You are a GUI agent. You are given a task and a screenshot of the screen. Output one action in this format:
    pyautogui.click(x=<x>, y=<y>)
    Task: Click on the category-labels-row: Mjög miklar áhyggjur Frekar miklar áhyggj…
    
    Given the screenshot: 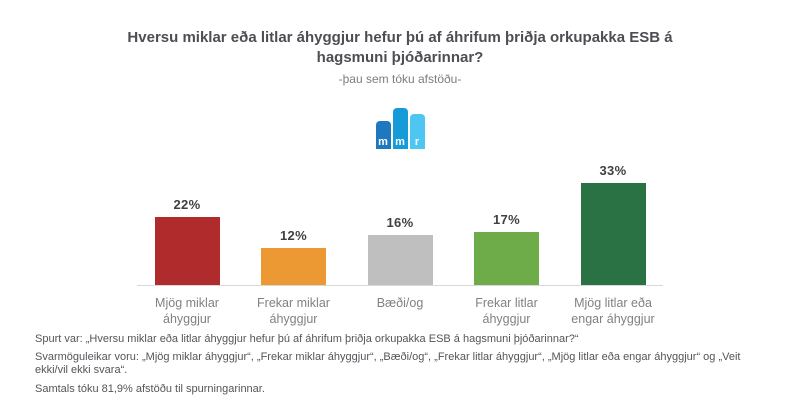 What is the action you would take?
    pyautogui.click(x=400, y=311)
    